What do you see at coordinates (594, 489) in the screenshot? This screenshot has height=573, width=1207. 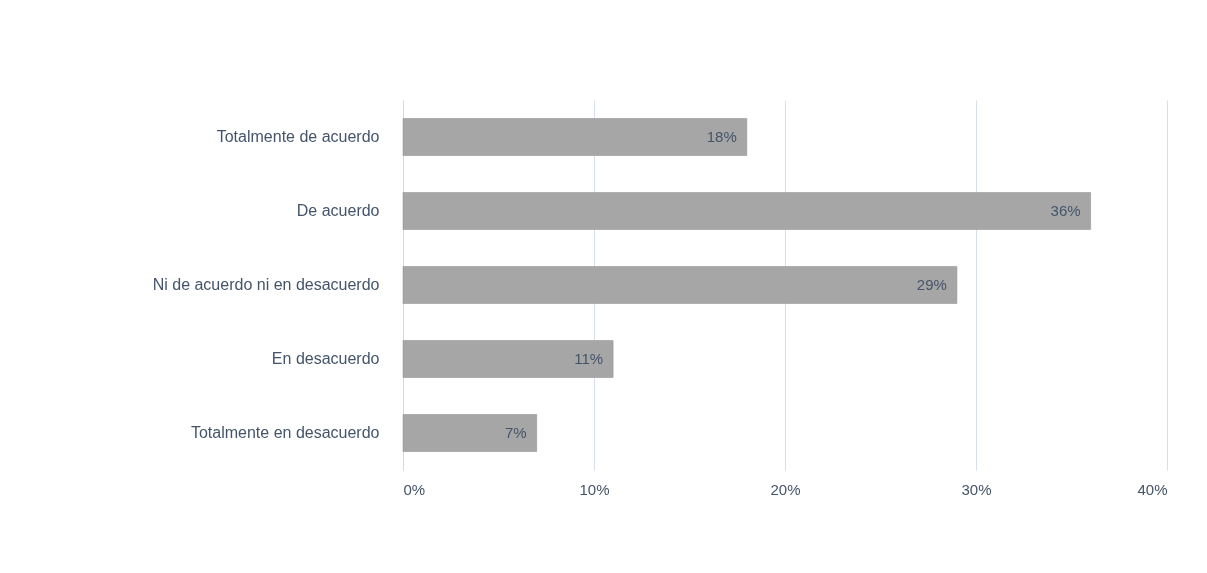 I see `x-tick-label: 10%` at bounding box center [594, 489].